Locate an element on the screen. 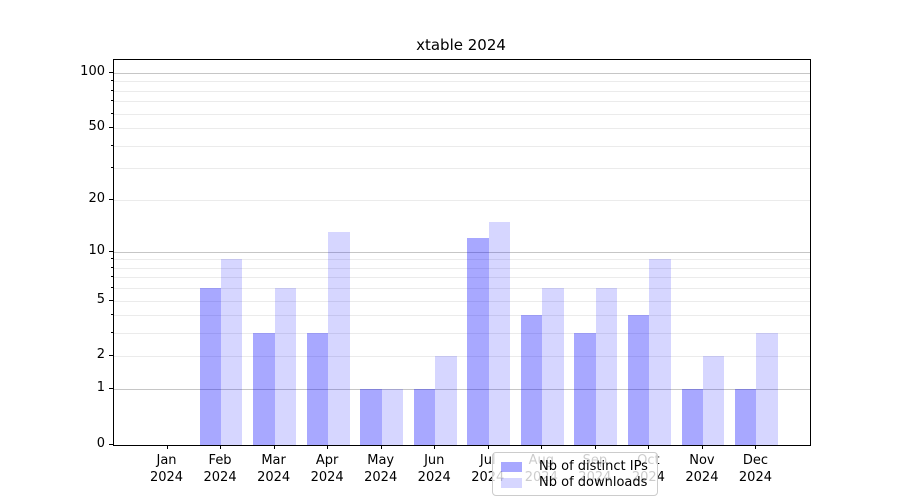 The image size is (900, 500). x-tick-label: Jun 2024 is located at coordinates (434, 469).